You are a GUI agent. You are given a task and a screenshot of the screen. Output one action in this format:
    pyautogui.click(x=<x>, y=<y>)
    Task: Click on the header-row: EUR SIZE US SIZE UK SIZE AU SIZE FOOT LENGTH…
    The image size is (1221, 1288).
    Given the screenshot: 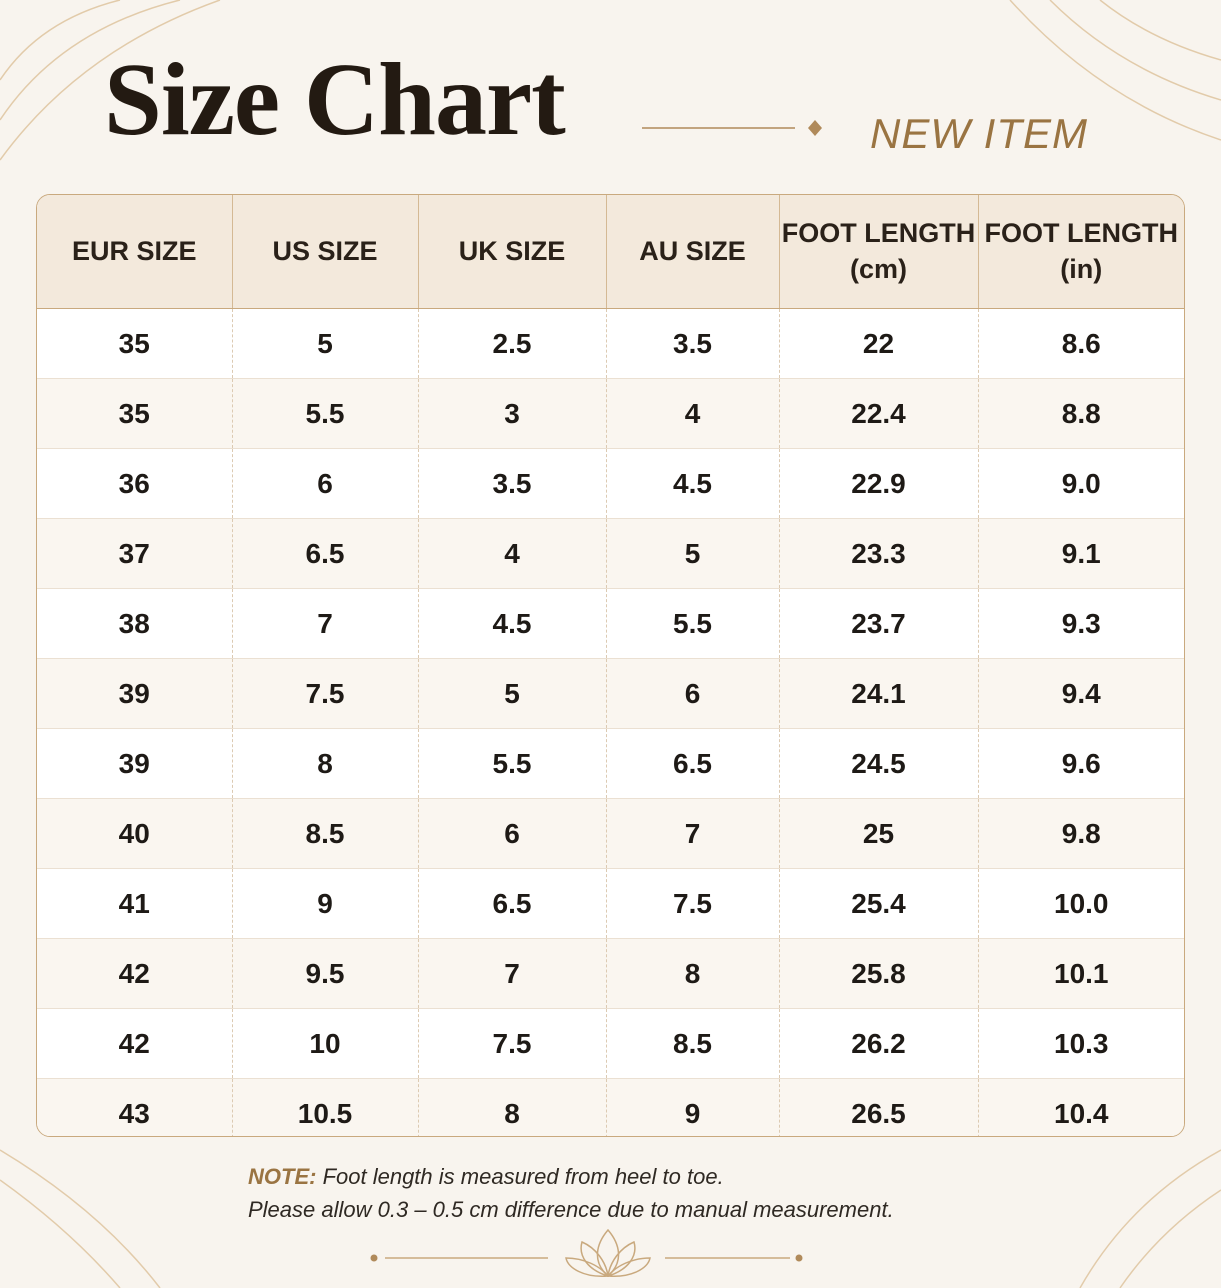 What is the action you would take?
    pyautogui.click(x=610, y=252)
    